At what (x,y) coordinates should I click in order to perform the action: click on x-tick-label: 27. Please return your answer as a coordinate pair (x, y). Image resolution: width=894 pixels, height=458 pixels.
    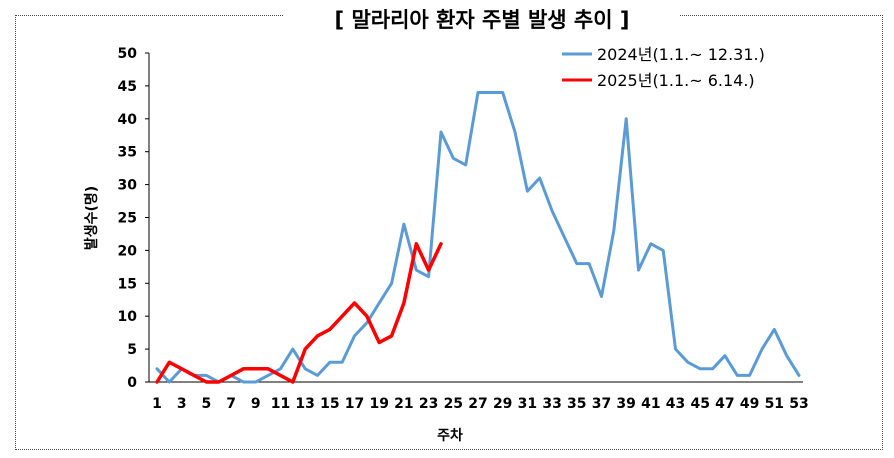
    Looking at the image, I should click on (477, 404).